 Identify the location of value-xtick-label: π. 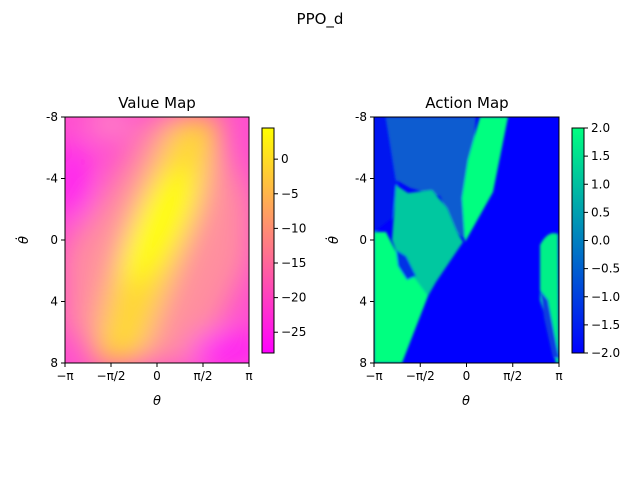
(248, 376).